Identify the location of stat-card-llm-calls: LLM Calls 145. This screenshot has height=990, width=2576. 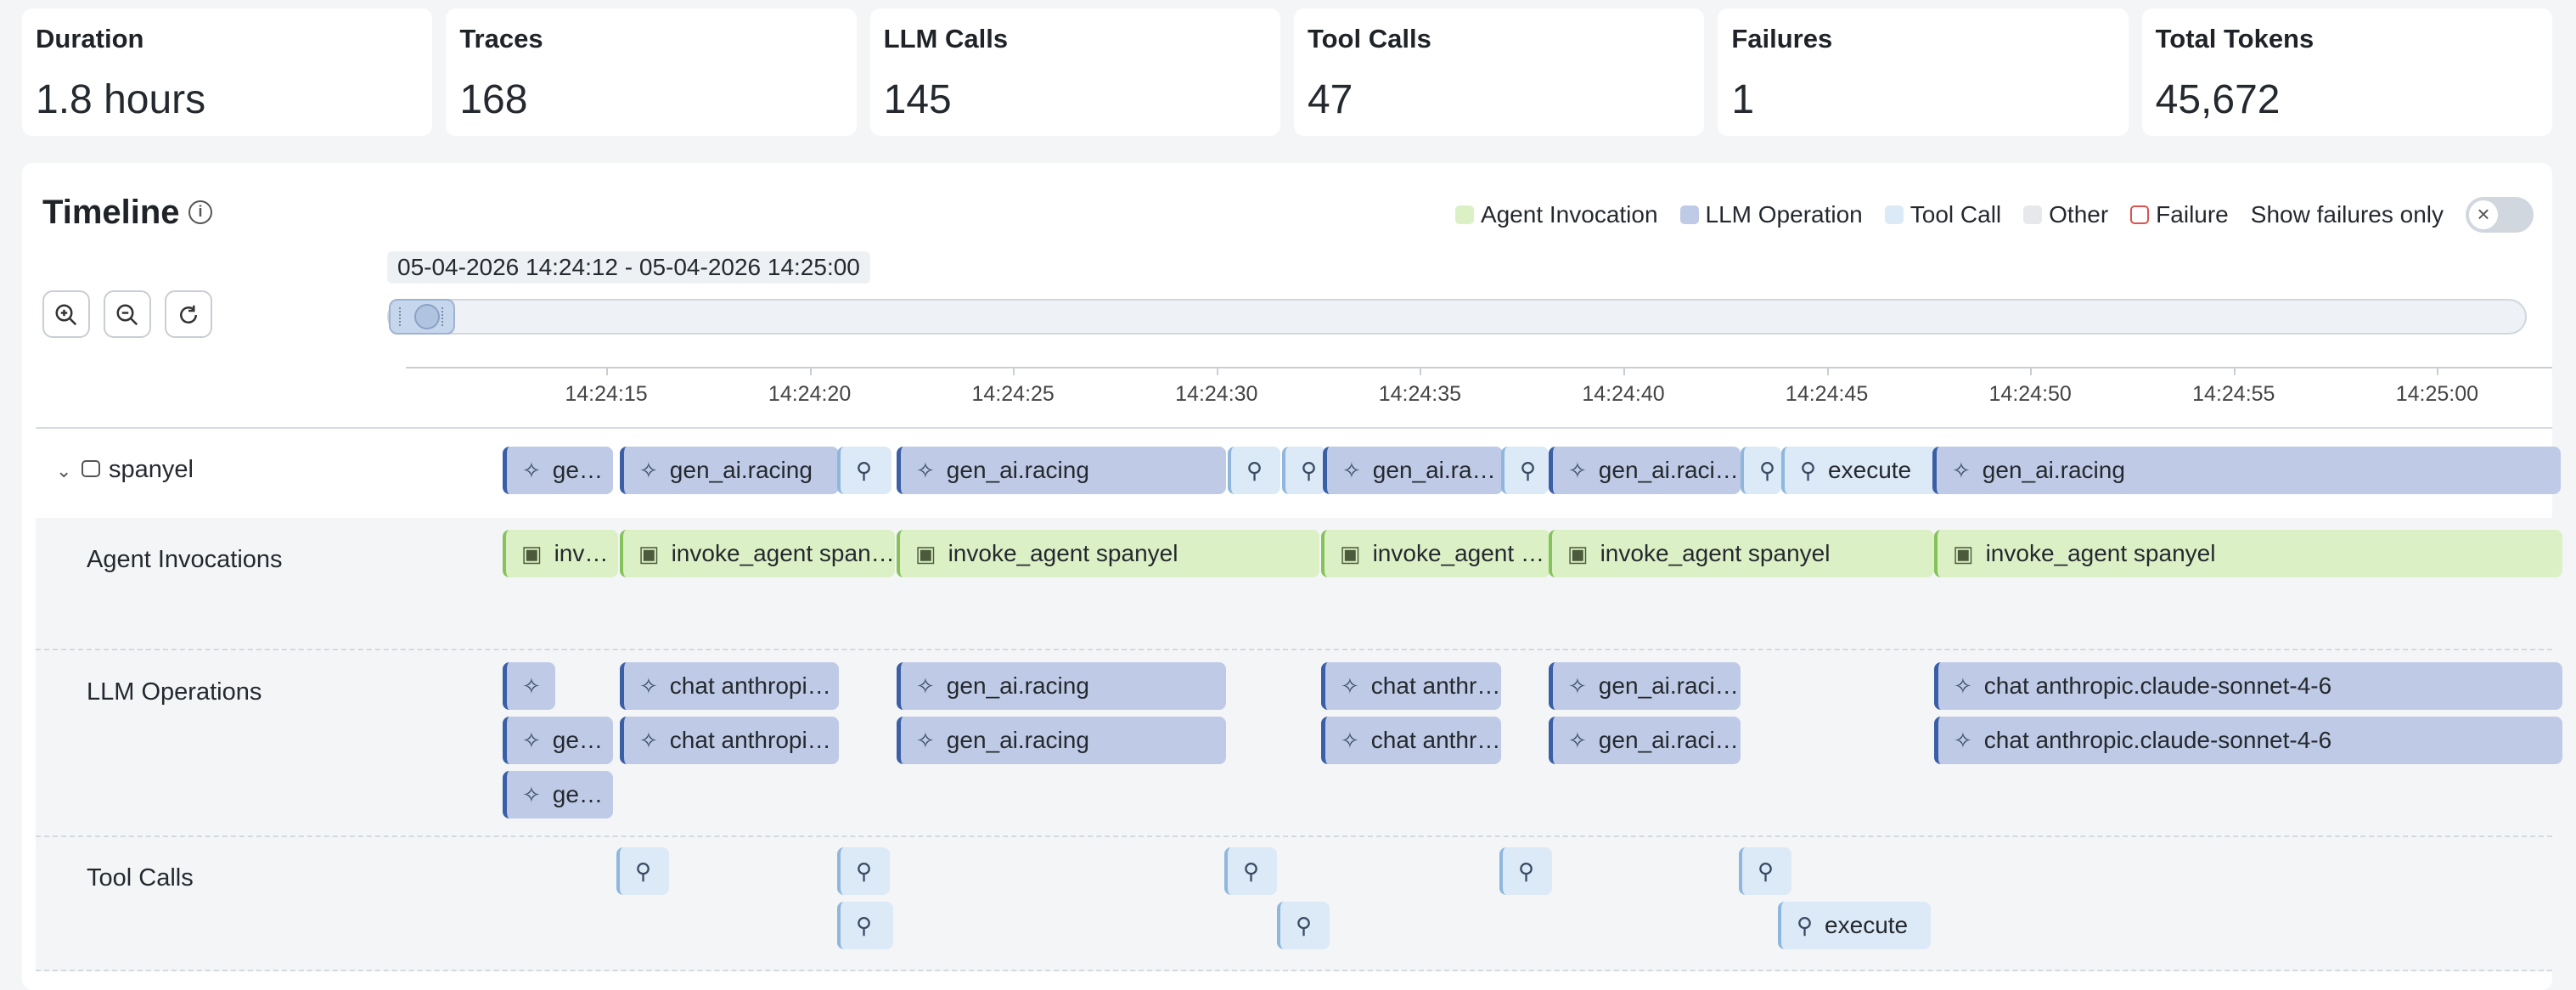
(1074, 72).